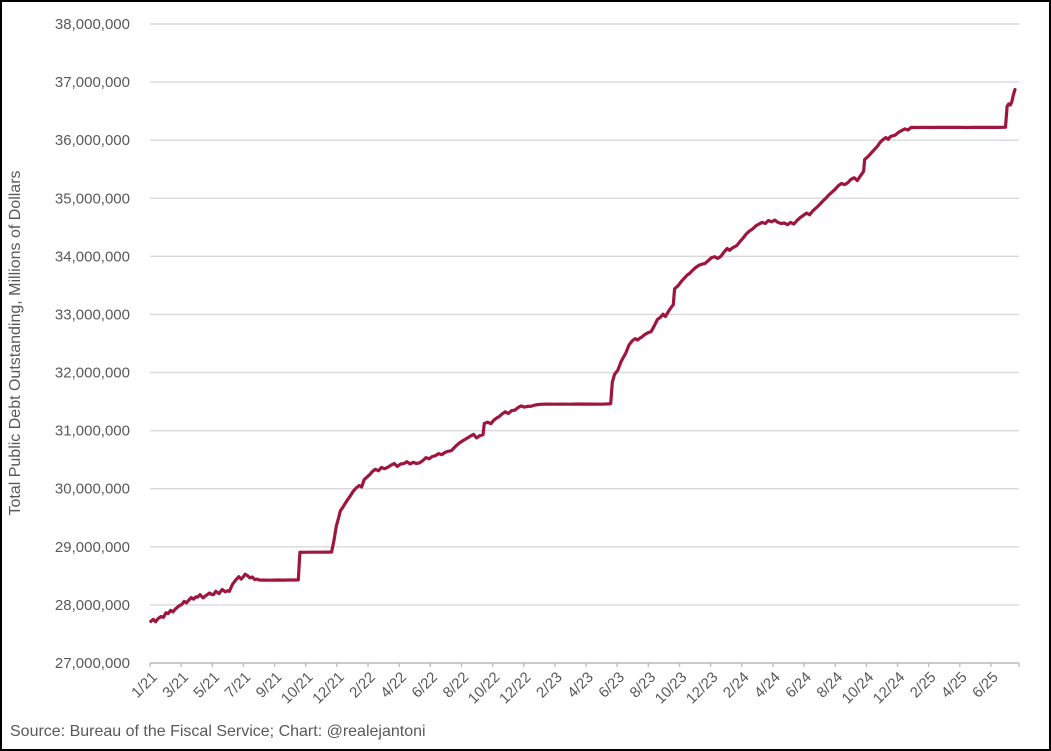  What do you see at coordinates (238, 685) in the screenshot?
I see `x-tick-label: 7/21` at bounding box center [238, 685].